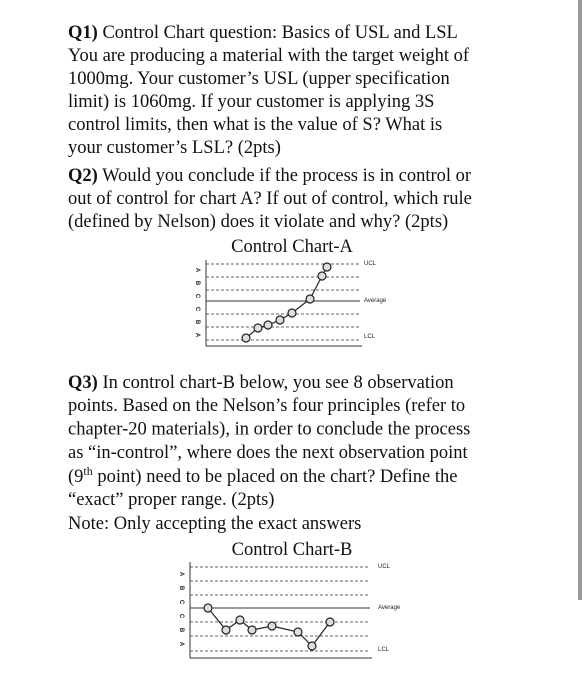  I want to click on note: Note: Only accepting the exact answers, so click(214, 524).